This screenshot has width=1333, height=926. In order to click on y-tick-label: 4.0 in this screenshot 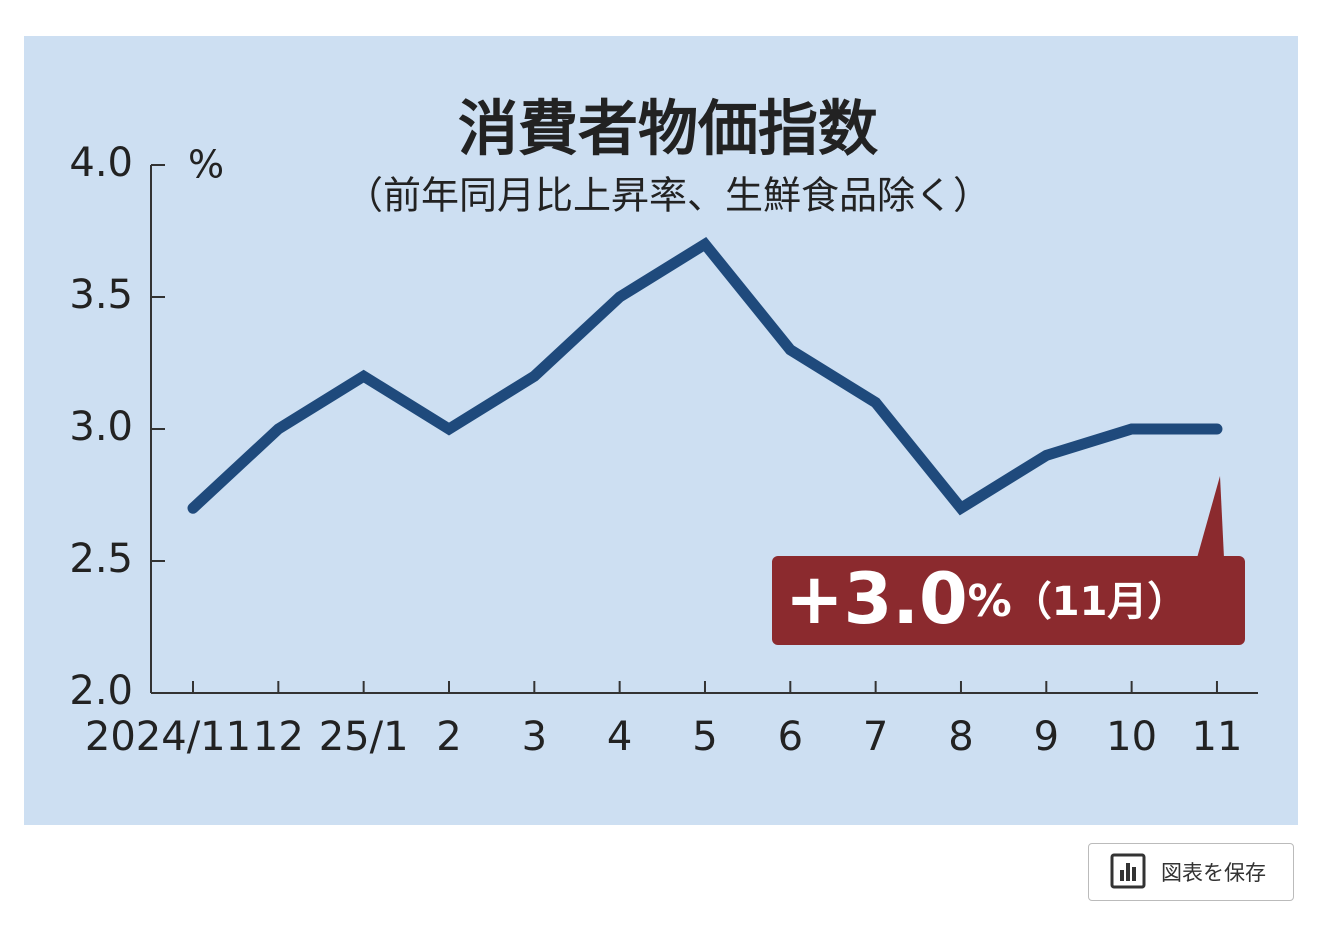, I will do `click(101, 163)`.